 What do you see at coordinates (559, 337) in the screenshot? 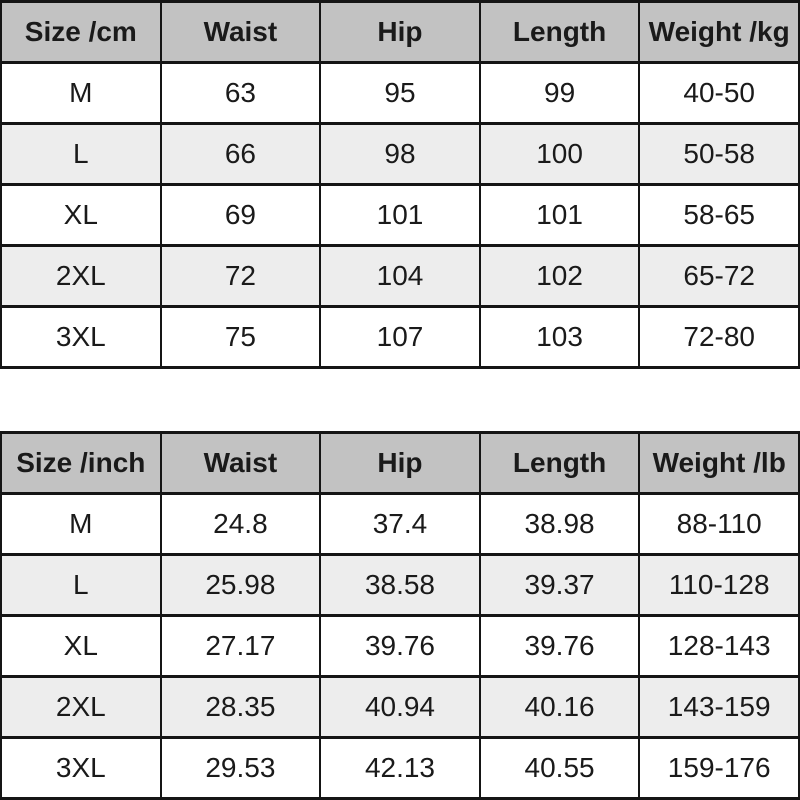
I see `value-cell: 103` at bounding box center [559, 337].